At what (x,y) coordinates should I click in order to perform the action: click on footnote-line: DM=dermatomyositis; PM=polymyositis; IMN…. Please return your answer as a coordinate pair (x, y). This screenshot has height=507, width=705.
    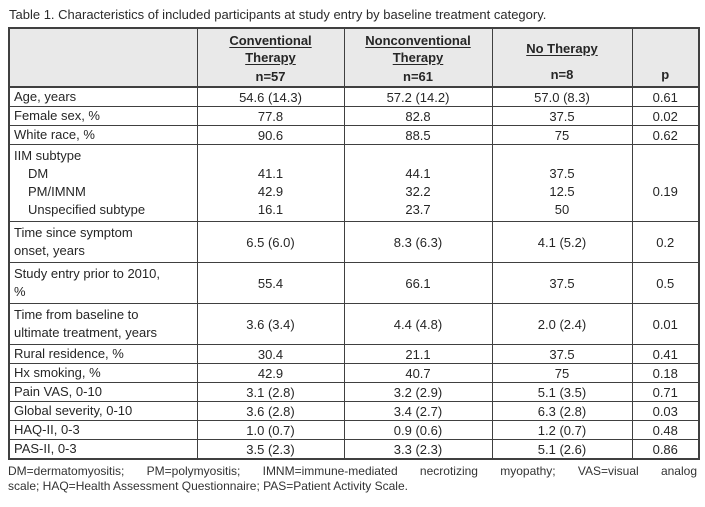
    Looking at the image, I should click on (352, 471).